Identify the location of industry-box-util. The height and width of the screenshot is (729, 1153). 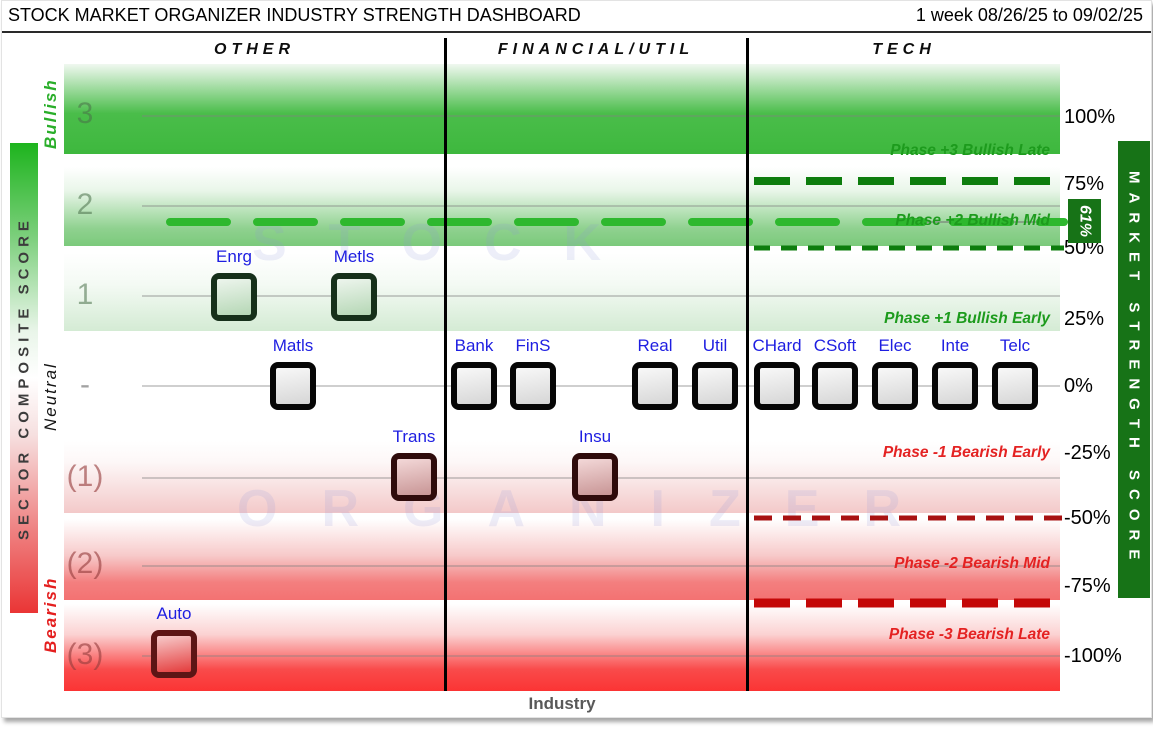
(715, 386).